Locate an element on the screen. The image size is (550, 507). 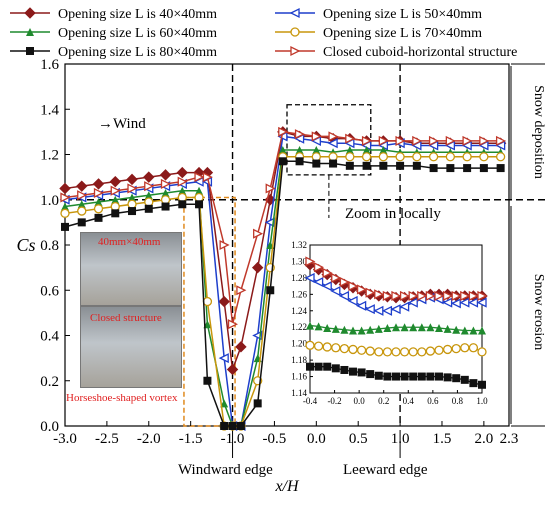
x-tick-label: -2.0 is located at coordinates (149, 439).